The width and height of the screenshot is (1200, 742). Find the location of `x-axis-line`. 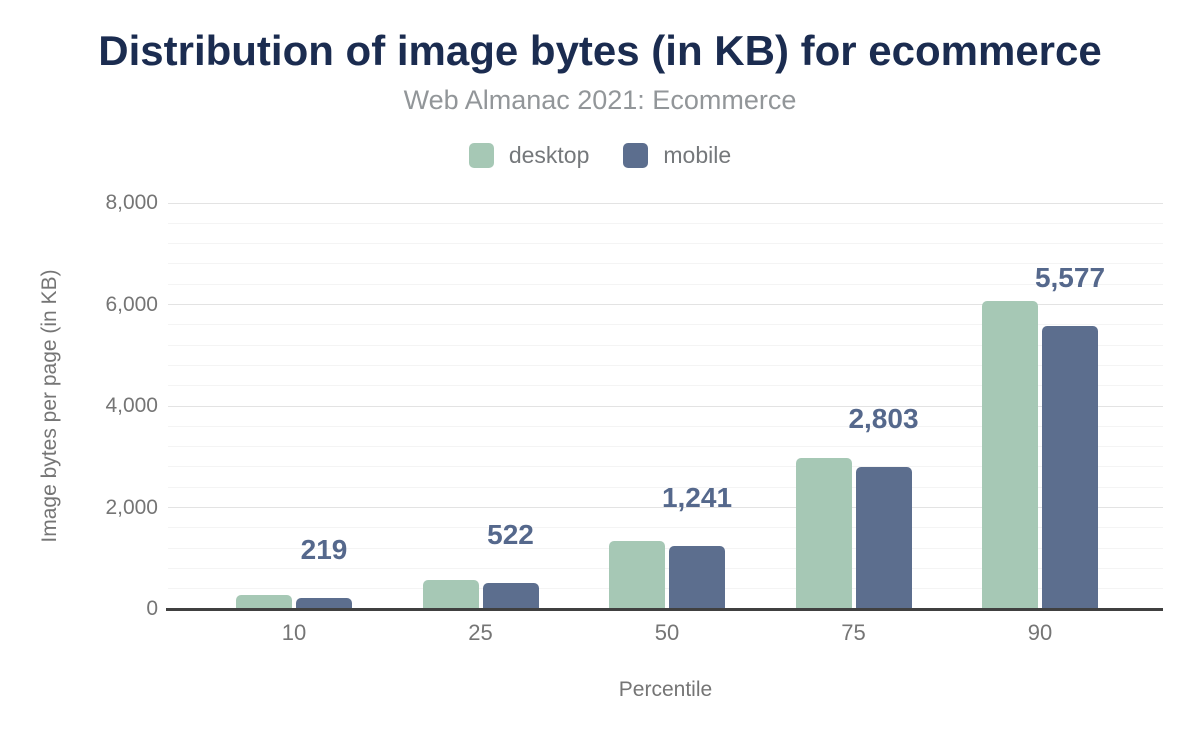

x-axis-line is located at coordinates (664, 609).